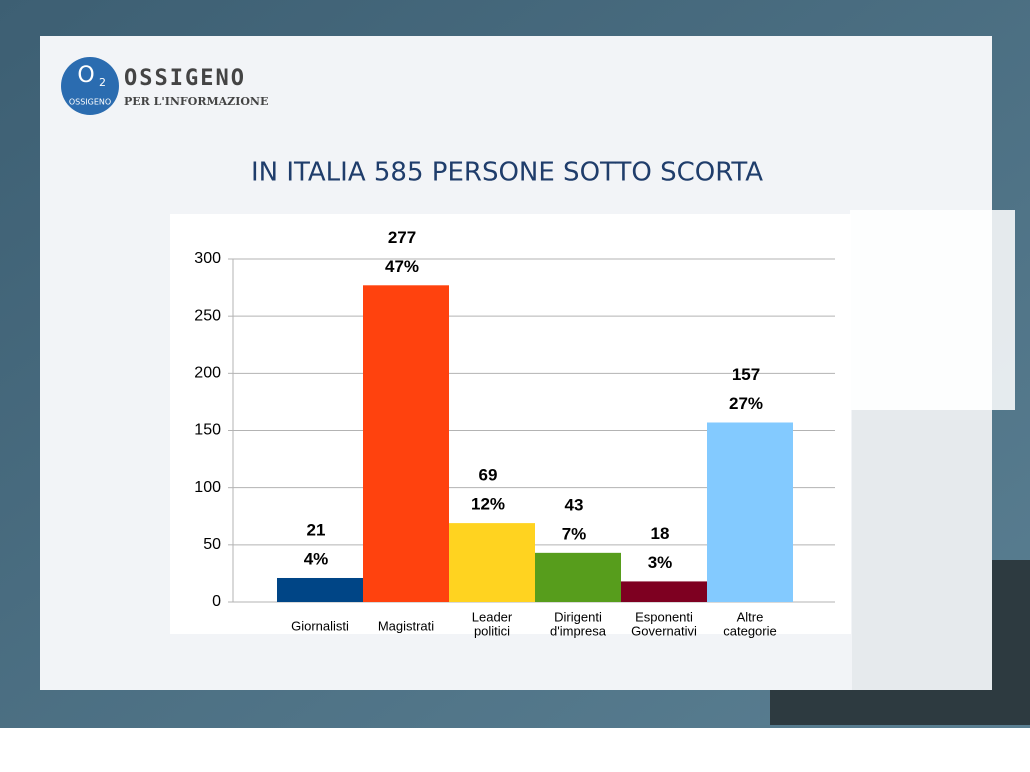  What do you see at coordinates (492, 630) in the screenshot?
I see `x-tick-label: politici` at bounding box center [492, 630].